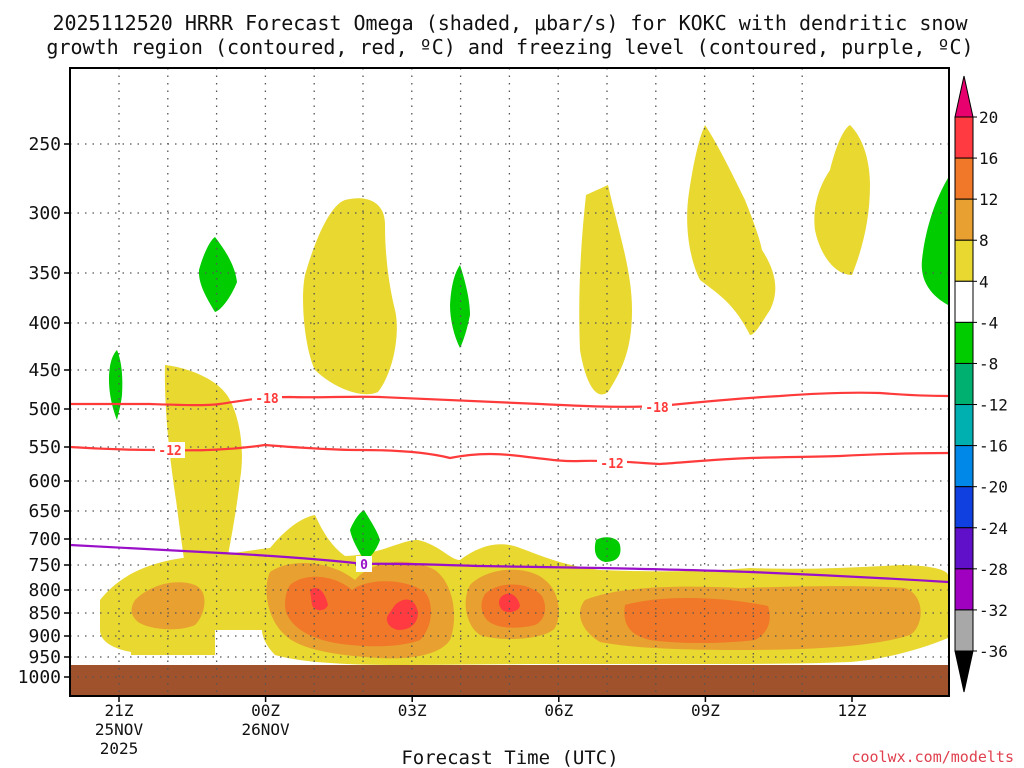 This screenshot has width=1024, height=768. Describe the element at coordinates (44, 144) in the screenshot. I see `y-tick-label: 250` at that location.